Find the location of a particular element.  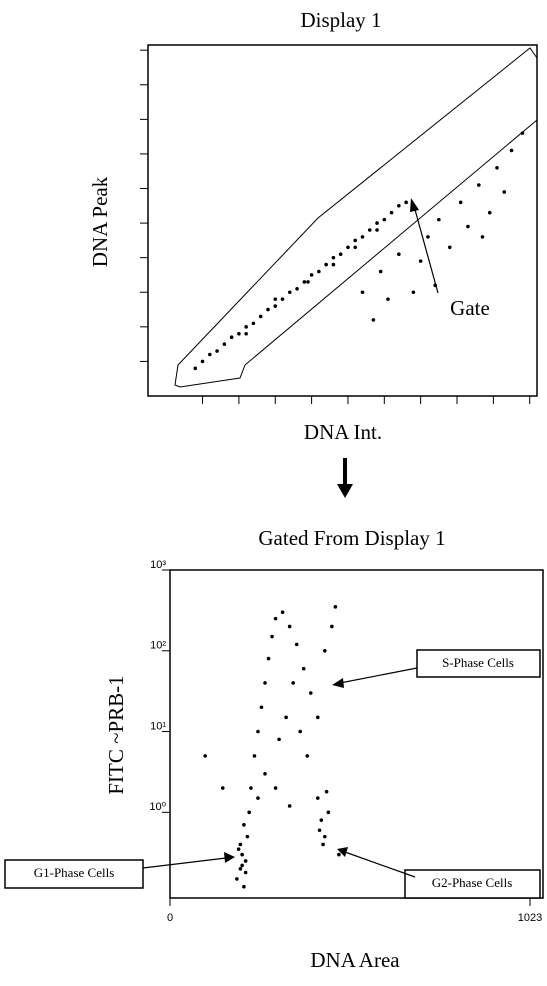

annotation: G1-Phase Cells is located at coordinates (74, 872).